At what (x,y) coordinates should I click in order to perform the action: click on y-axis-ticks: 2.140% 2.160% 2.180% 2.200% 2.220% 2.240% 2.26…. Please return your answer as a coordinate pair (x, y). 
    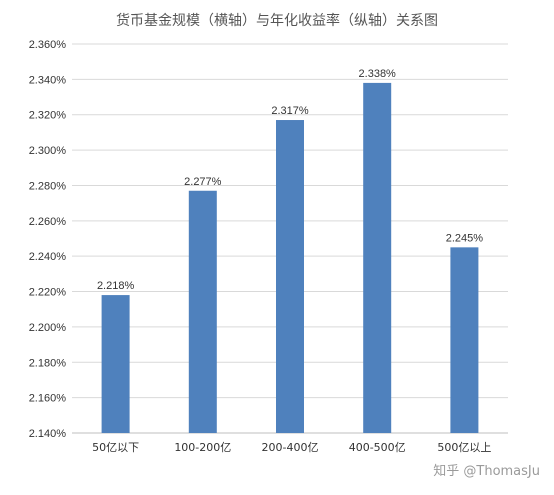
    Looking at the image, I should click on (48, 239).